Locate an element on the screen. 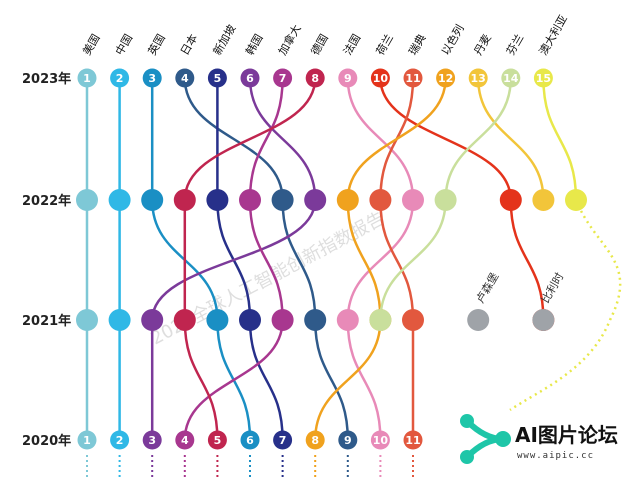 Image resolution: width=640 pixels, height=483 pixels. node-新加坡-2022 is located at coordinates (217, 200).